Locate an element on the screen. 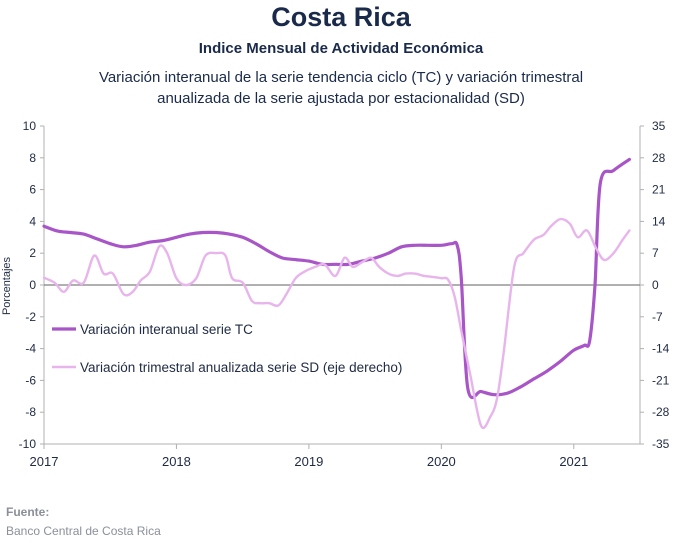 This screenshot has height=543, width=682. right-tick-label: 7 is located at coordinates (655, 253).